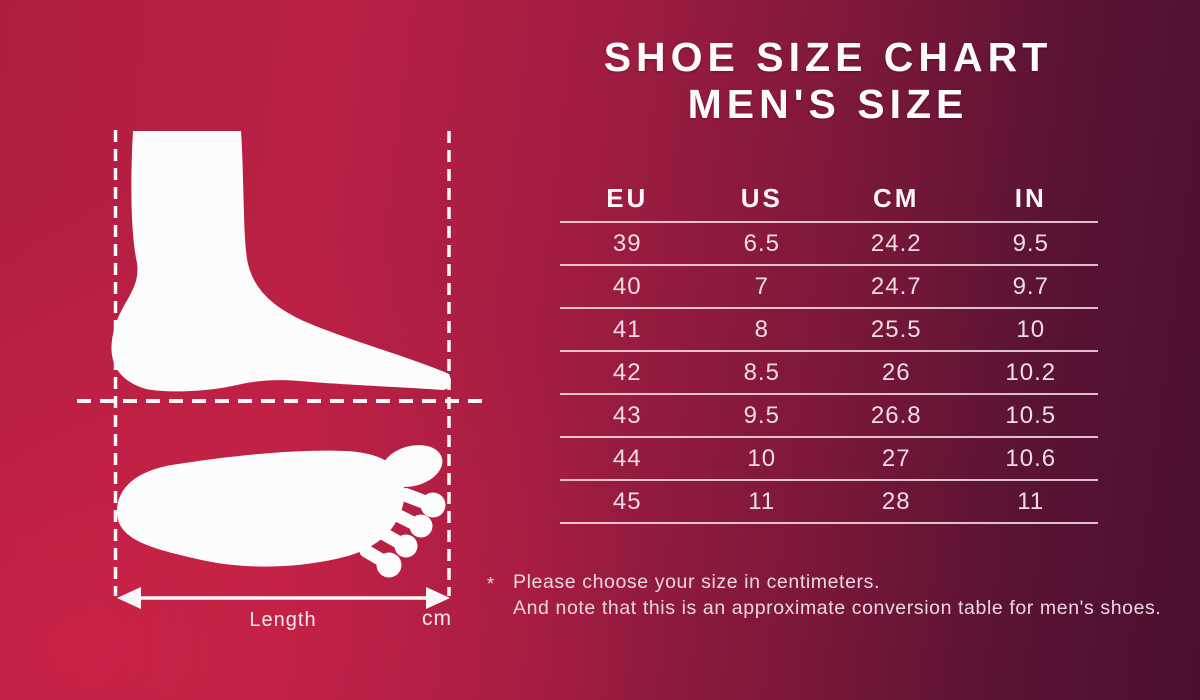 The height and width of the screenshot is (700, 1200). I want to click on table-cell: 10.5, so click(1030, 415).